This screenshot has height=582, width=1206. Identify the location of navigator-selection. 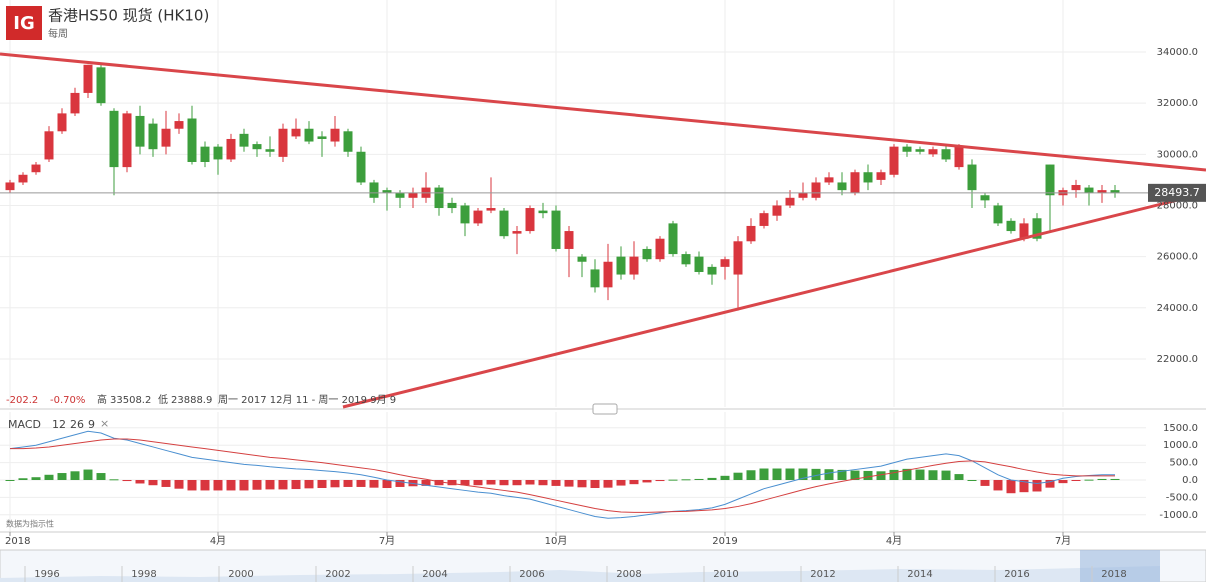
(1120, 566).